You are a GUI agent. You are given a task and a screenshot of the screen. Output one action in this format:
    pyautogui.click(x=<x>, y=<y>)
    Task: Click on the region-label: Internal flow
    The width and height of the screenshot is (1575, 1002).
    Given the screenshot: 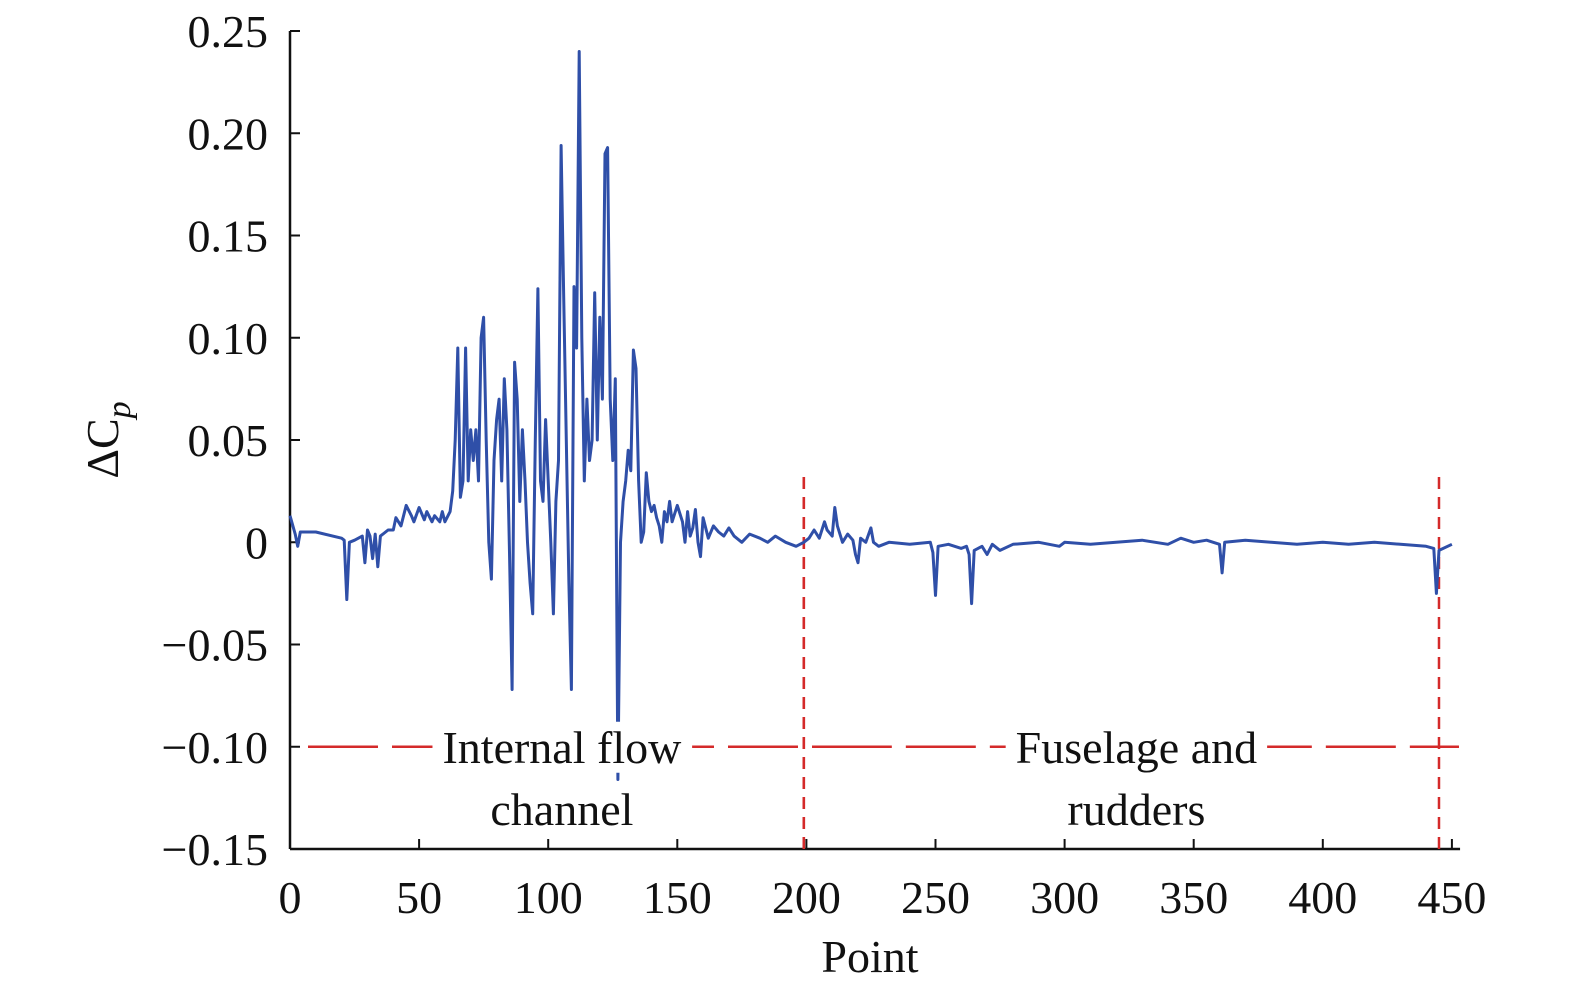 What is the action you would take?
    pyautogui.click(x=562, y=747)
    